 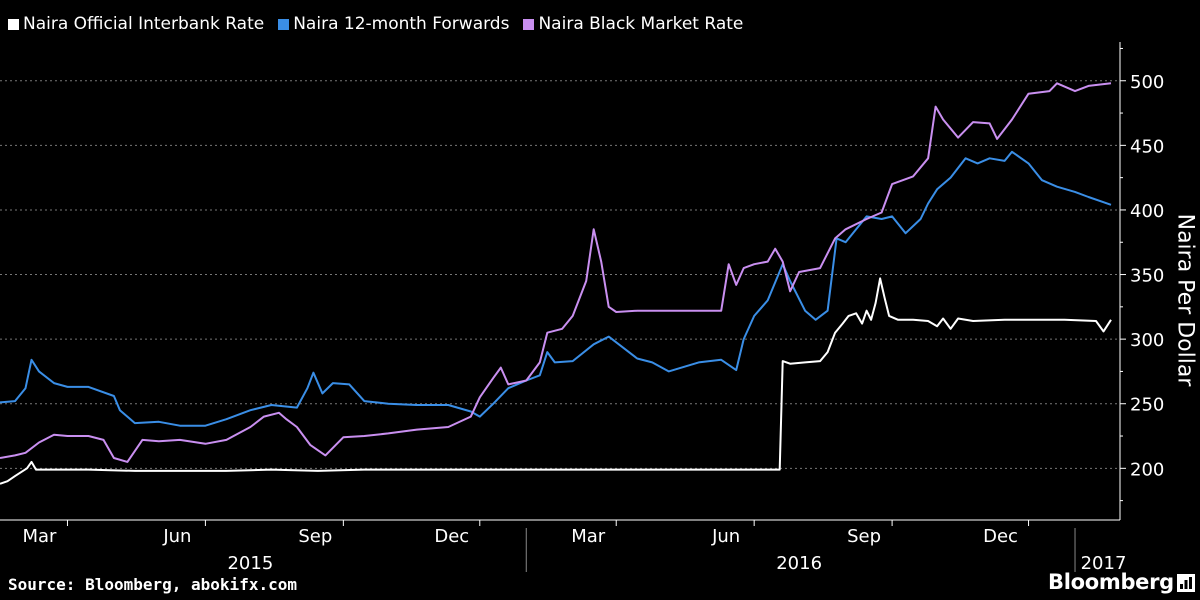 I want to click on legend-item-forwards: Naira 12-month Forwards, so click(x=393, y=24).